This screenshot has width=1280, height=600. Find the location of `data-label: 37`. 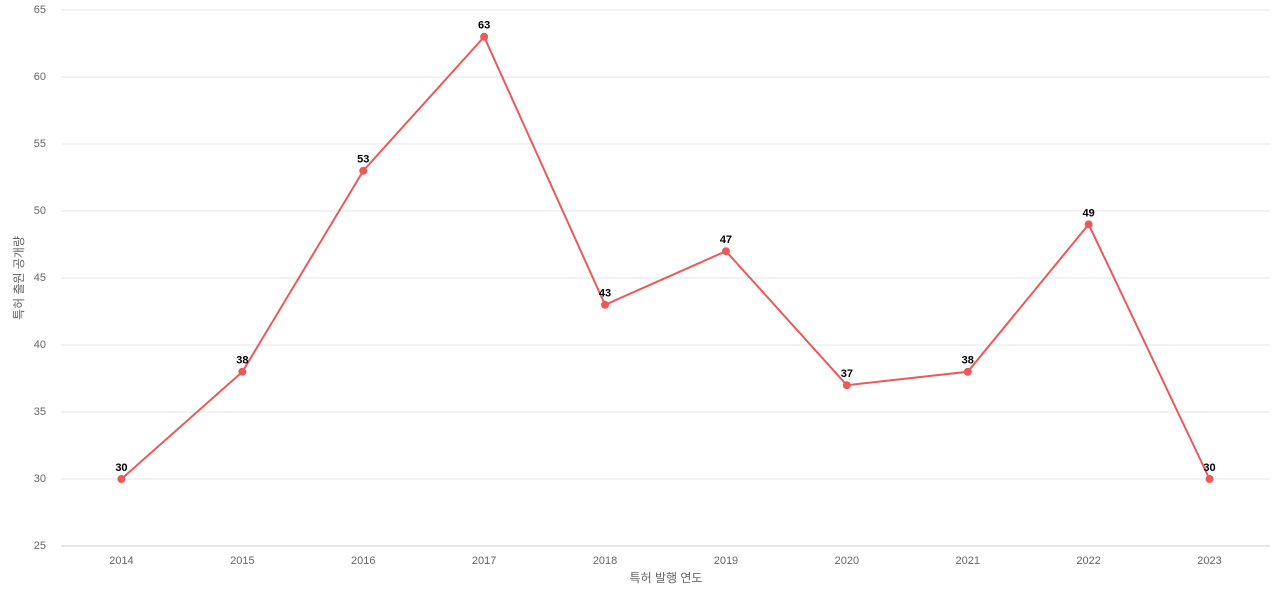

data-label: 37 is located at coordinates (847, 374).